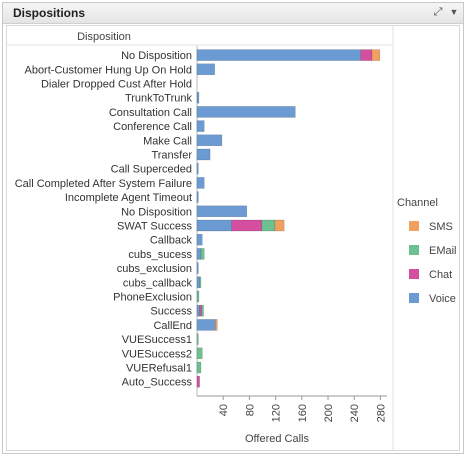 Image resolution: width=468 pixels, height=458 pixels. I want to click on category-label: Success, so click(171, 312).